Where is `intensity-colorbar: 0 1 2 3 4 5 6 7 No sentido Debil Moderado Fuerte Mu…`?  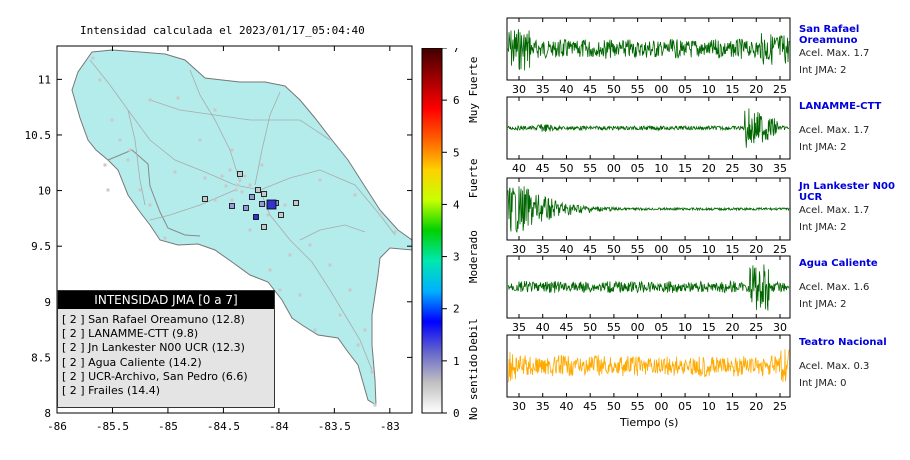 intensity-colorbar: 0 1 2 3 4 5 6 7 No sentido Debil Moderado Fuerte Mu… is located at coordinates (450, 234).